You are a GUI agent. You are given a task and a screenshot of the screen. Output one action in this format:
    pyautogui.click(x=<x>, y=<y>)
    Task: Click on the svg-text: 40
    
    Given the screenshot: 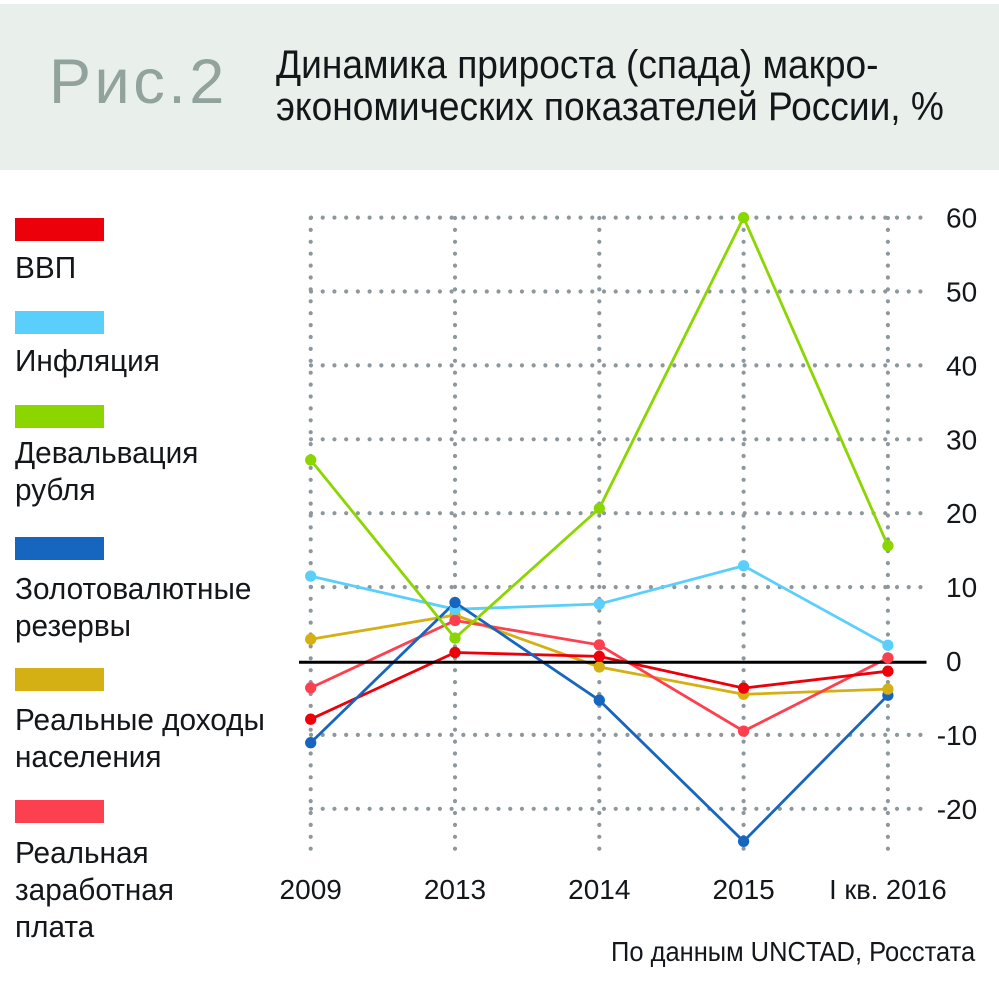 What is the action you would take?
    pyautogui.click(x=961, y=365)
    